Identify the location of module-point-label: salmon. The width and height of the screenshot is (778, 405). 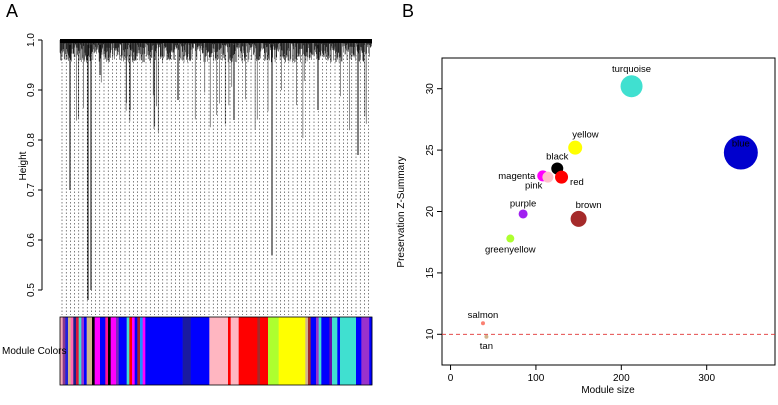
(483, 315).